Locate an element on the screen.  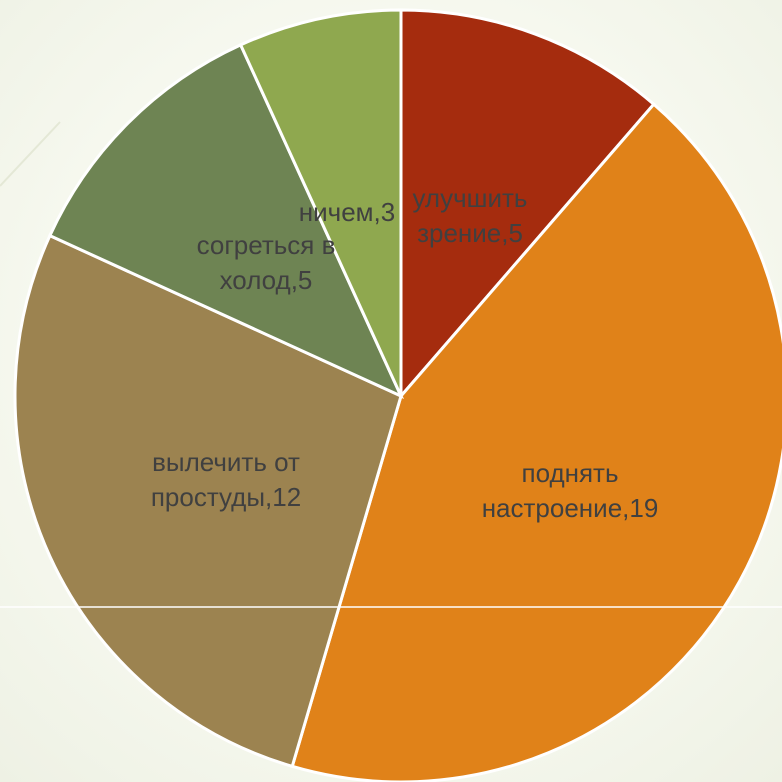
slice-label: поднять настроение,19 is located at coordinates (570, 490).